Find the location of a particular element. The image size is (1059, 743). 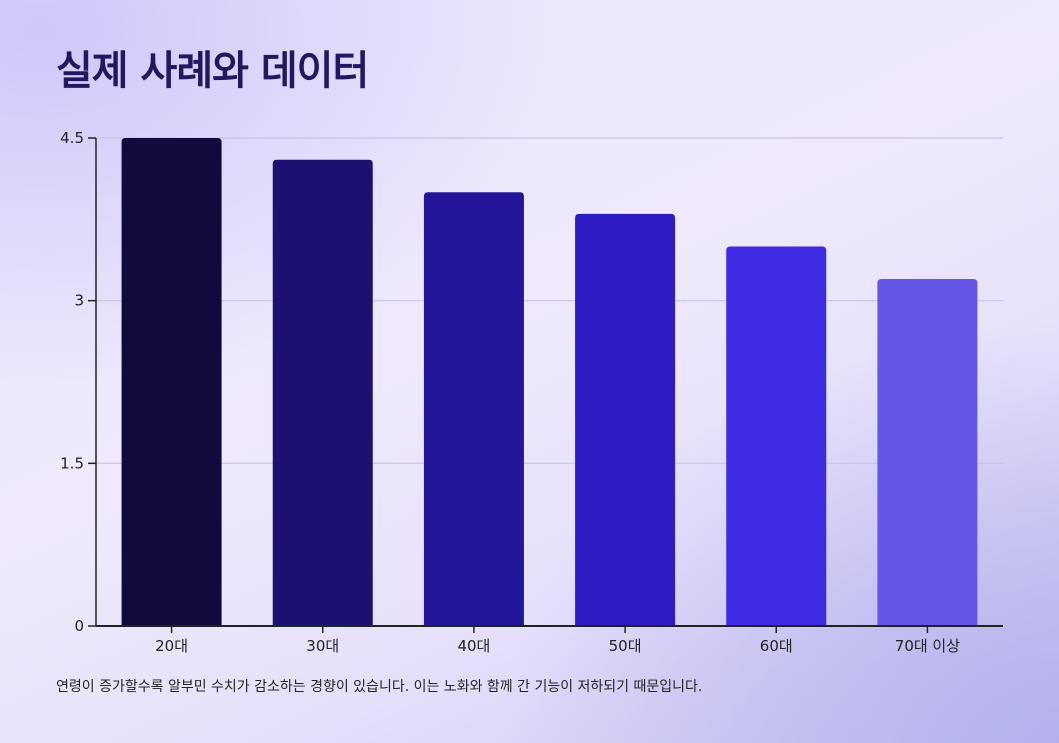

x-tick-label: 70대 이상 is located at coordinates (927, 646).